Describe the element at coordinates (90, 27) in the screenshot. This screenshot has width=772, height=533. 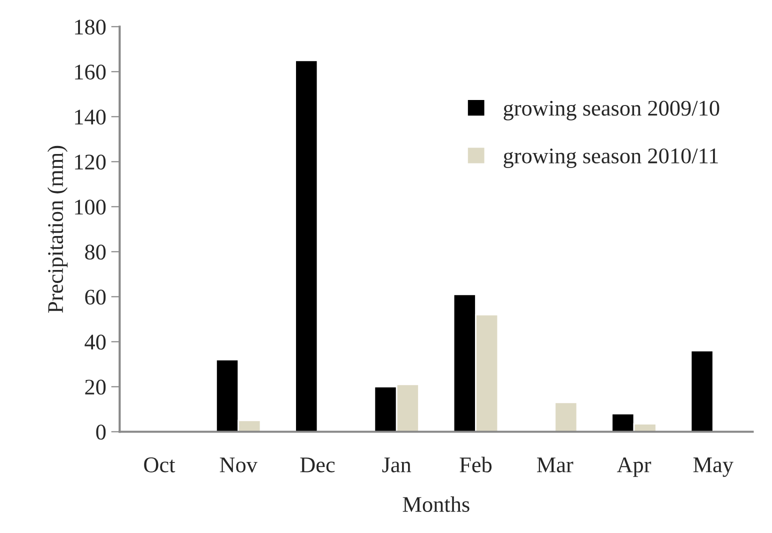
I see `y-tick-label: 180` at that location.